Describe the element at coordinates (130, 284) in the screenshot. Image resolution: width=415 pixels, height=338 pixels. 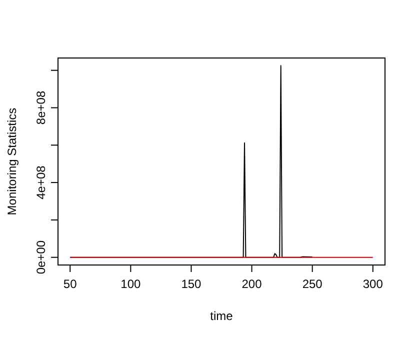
I see `x-tick-label: 100` at that location.